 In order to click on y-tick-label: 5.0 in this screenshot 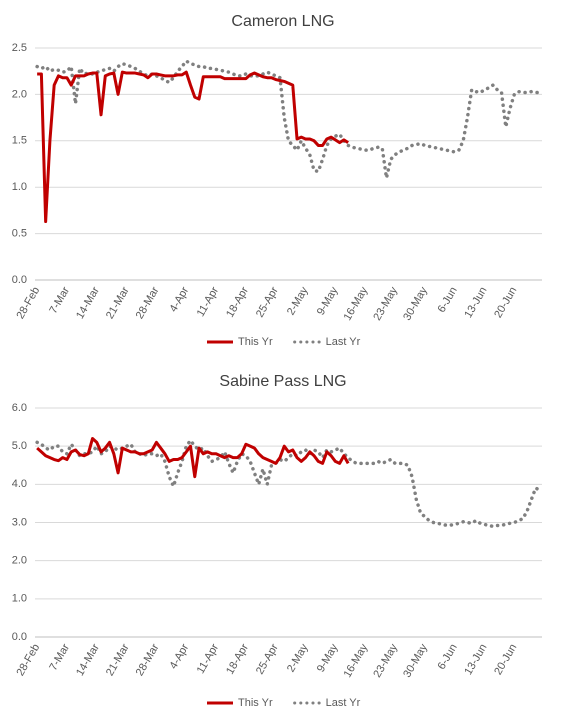, I will do `click(19, 446)`.